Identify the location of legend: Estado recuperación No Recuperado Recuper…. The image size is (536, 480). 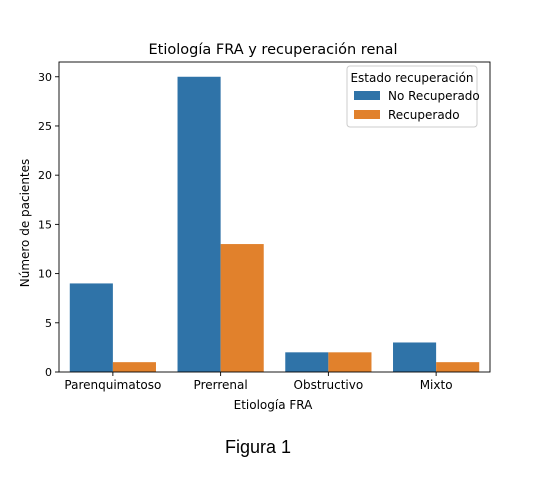
(413, 96).